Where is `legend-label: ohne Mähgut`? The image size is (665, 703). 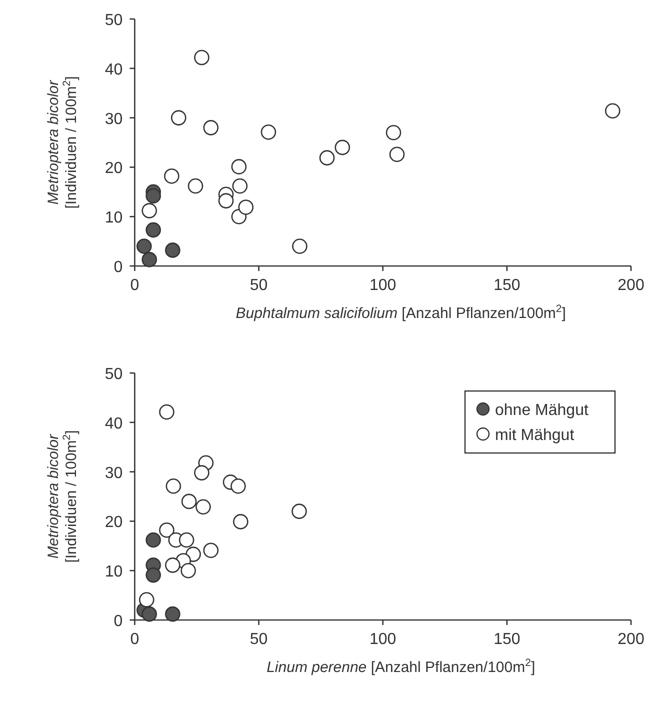 legend-label: ohne Mähgut is located at coordinates (542, 410).